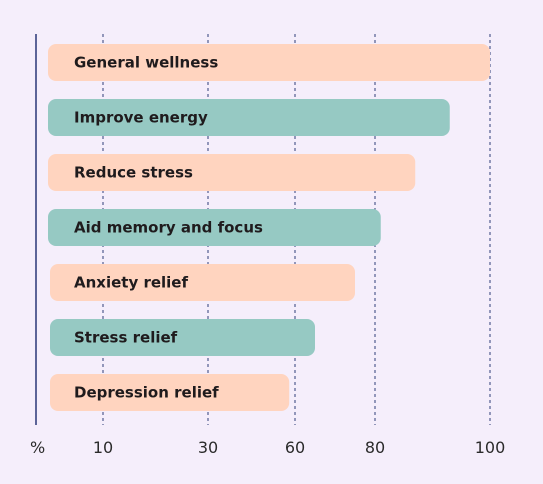 The image size is (543, 484). Describe the element at coordinates (37, 447) in the screenshot. I see `x-axis-unit-label: %` at that location.